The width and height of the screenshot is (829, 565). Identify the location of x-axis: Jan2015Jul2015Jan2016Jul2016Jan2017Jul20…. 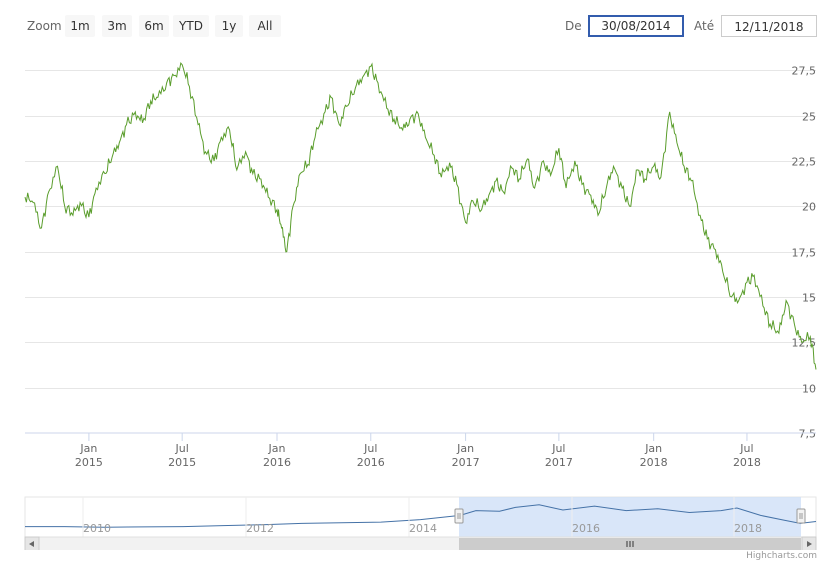
(418, 451).